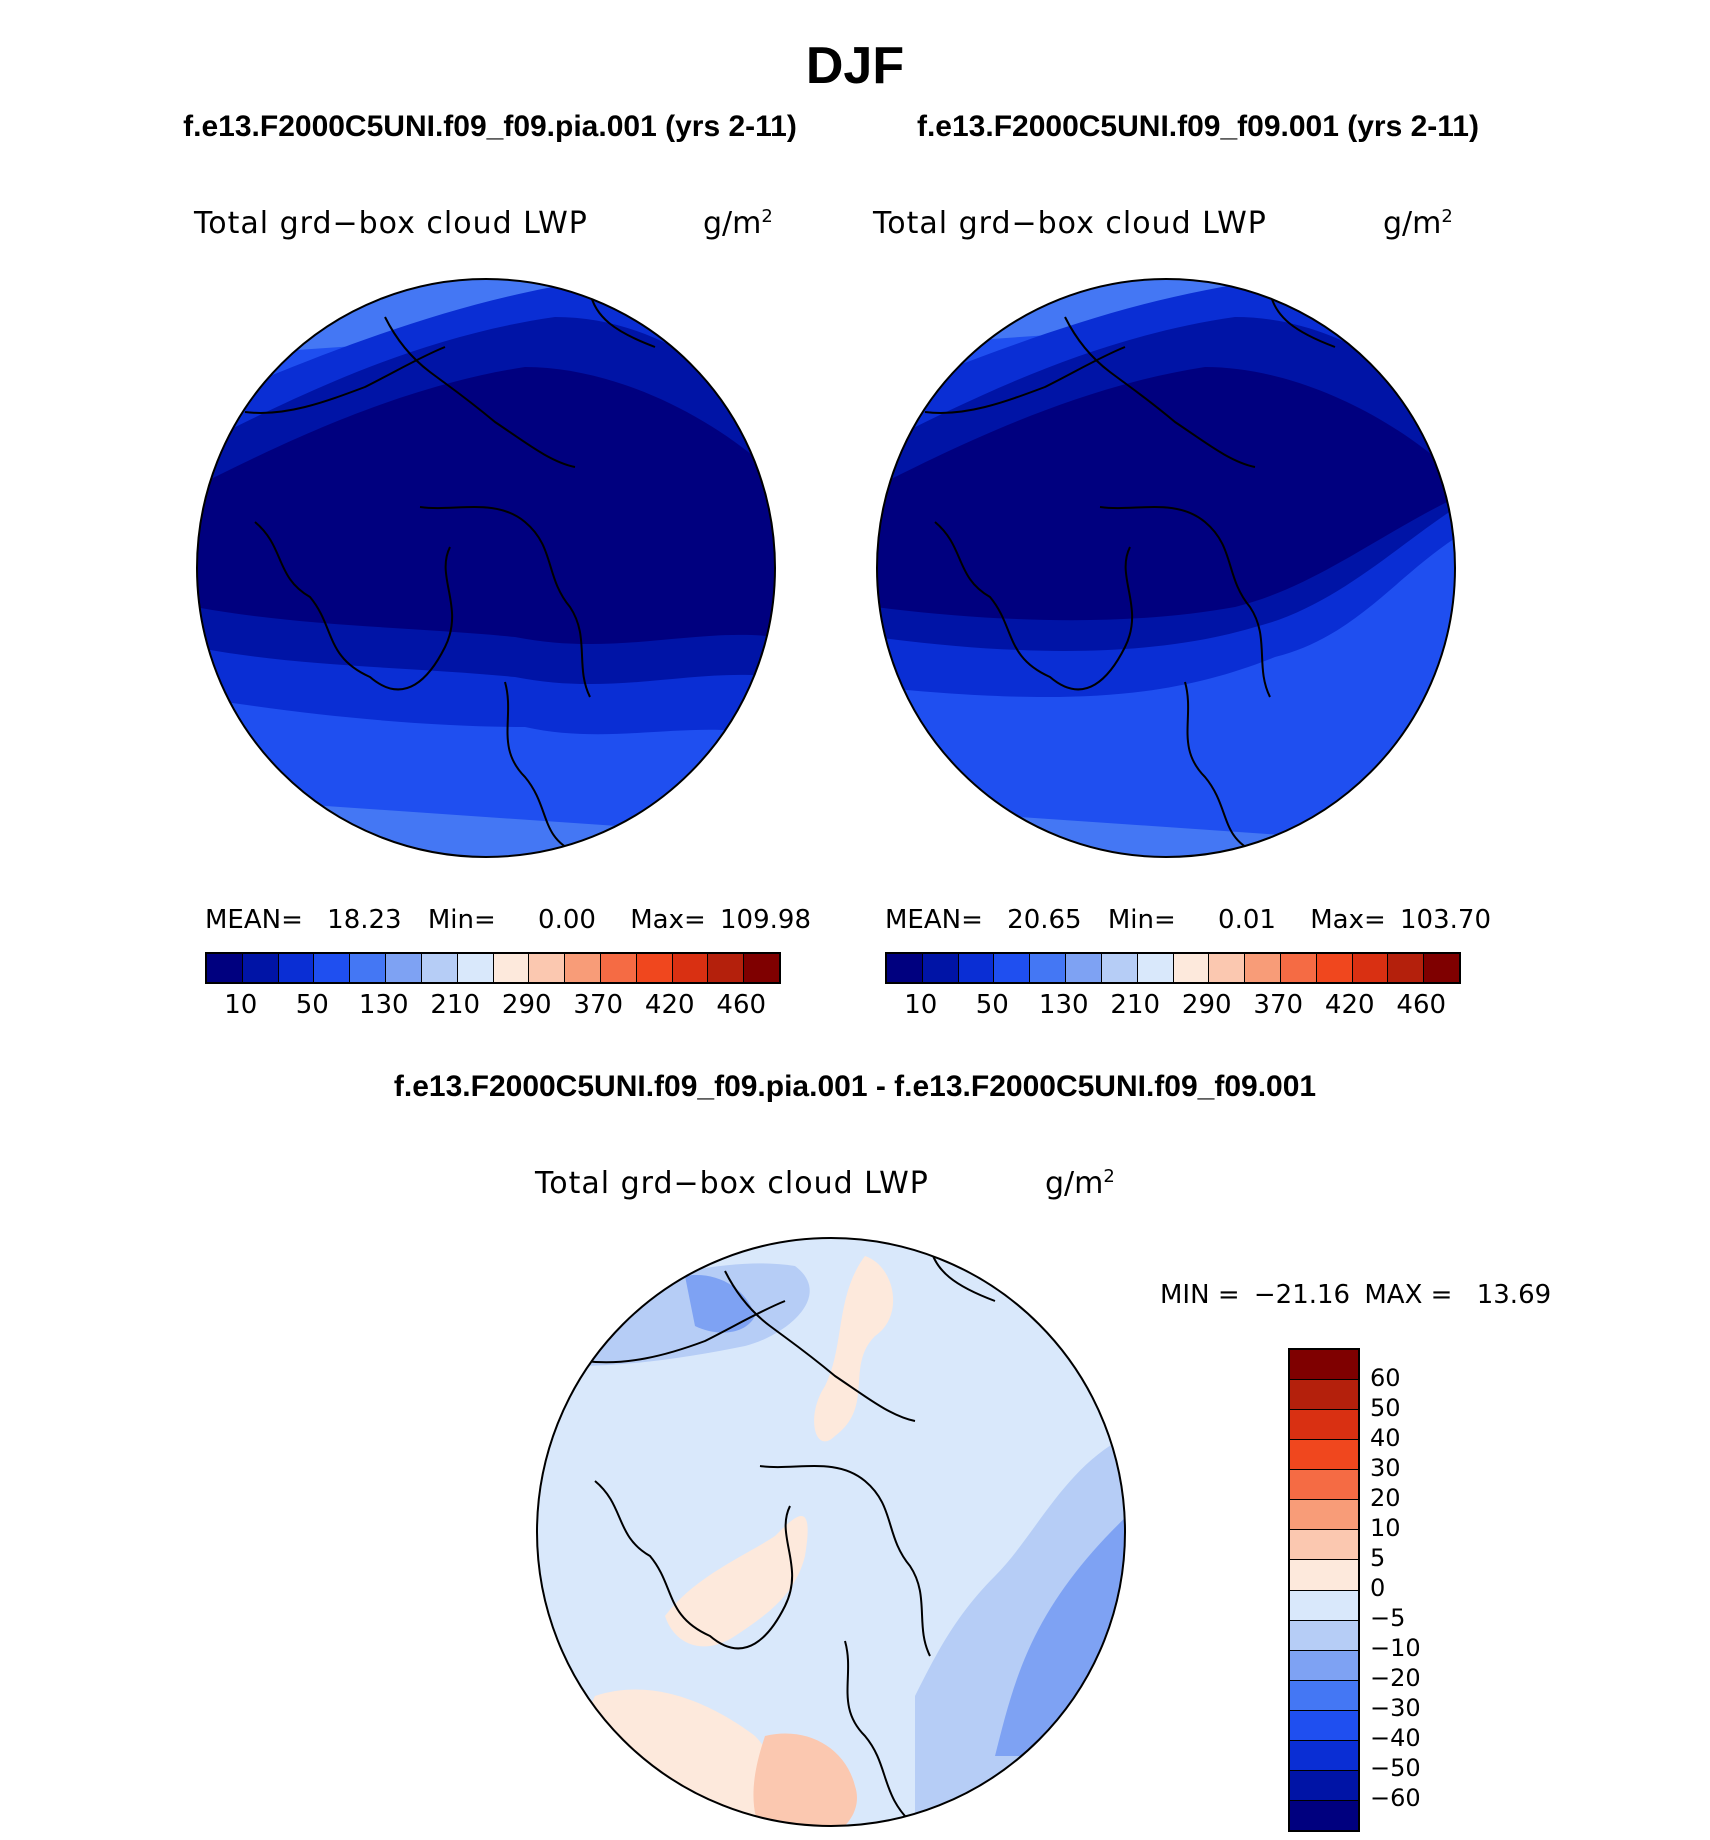 Image resolution: width=1710 pixels, height=1840 pixels. I want to click on left-polar-map, so click(486, 568).